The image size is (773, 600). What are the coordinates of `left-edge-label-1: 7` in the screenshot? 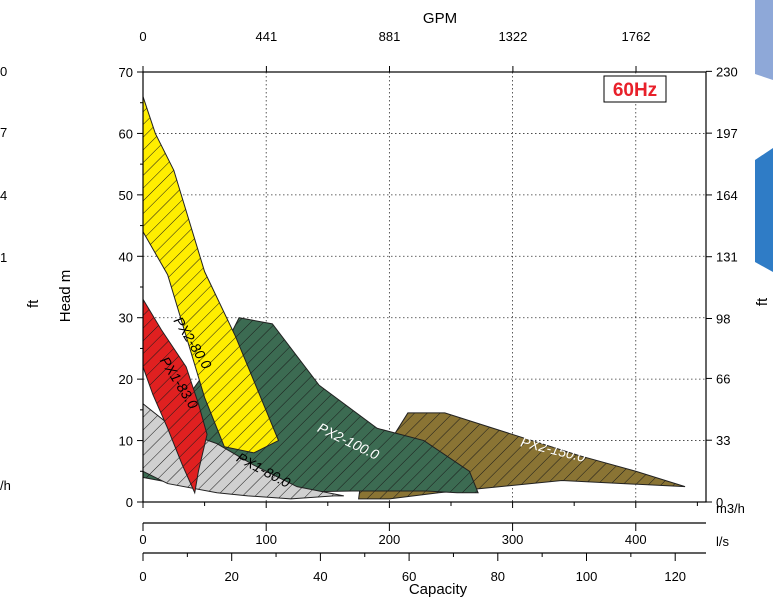 It's located at (3, 132).